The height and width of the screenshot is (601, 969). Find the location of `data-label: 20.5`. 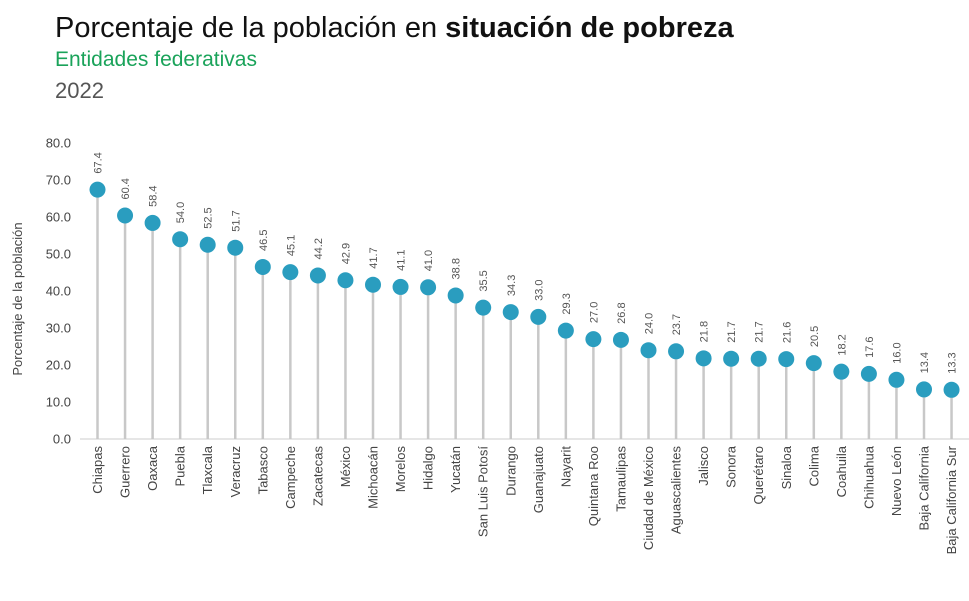

data-label: 20.5 is located at coordinates (815, 336).